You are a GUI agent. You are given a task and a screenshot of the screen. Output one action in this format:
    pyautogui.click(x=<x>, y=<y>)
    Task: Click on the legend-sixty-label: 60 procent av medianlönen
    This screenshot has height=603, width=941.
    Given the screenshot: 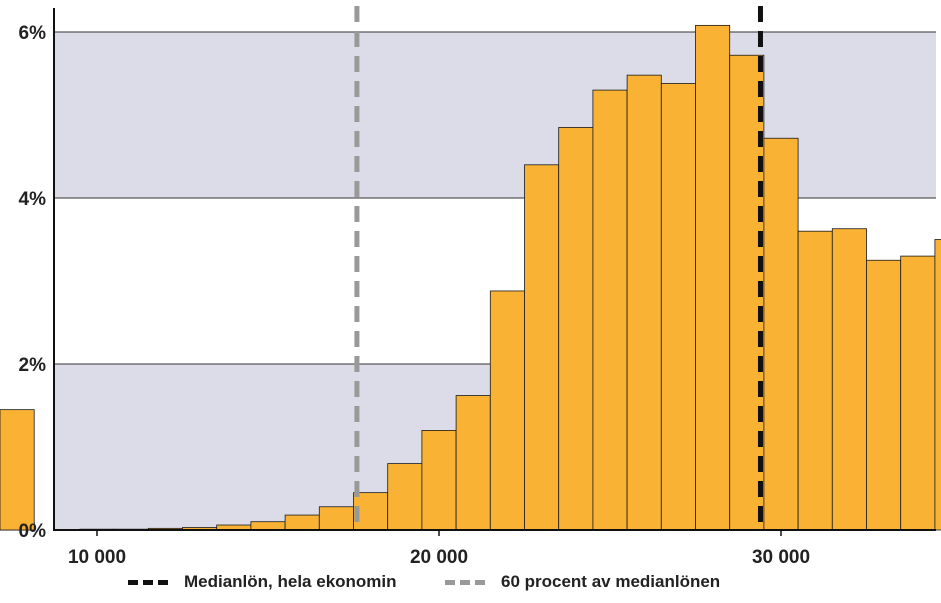 What is the action you would take?
    pyautogui.click(x=611, y=581)
    